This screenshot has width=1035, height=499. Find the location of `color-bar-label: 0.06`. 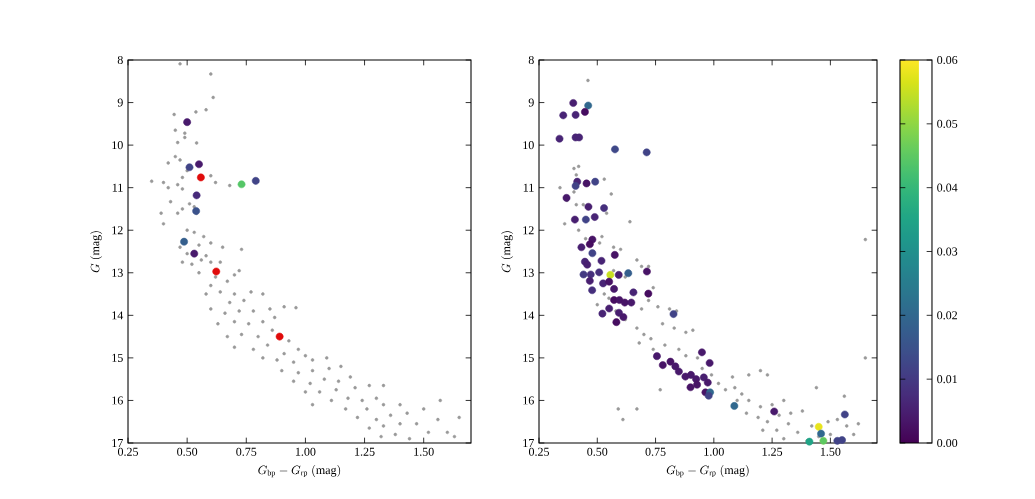

color-bar-label: 0.06 is located at coordinates (947, 60).